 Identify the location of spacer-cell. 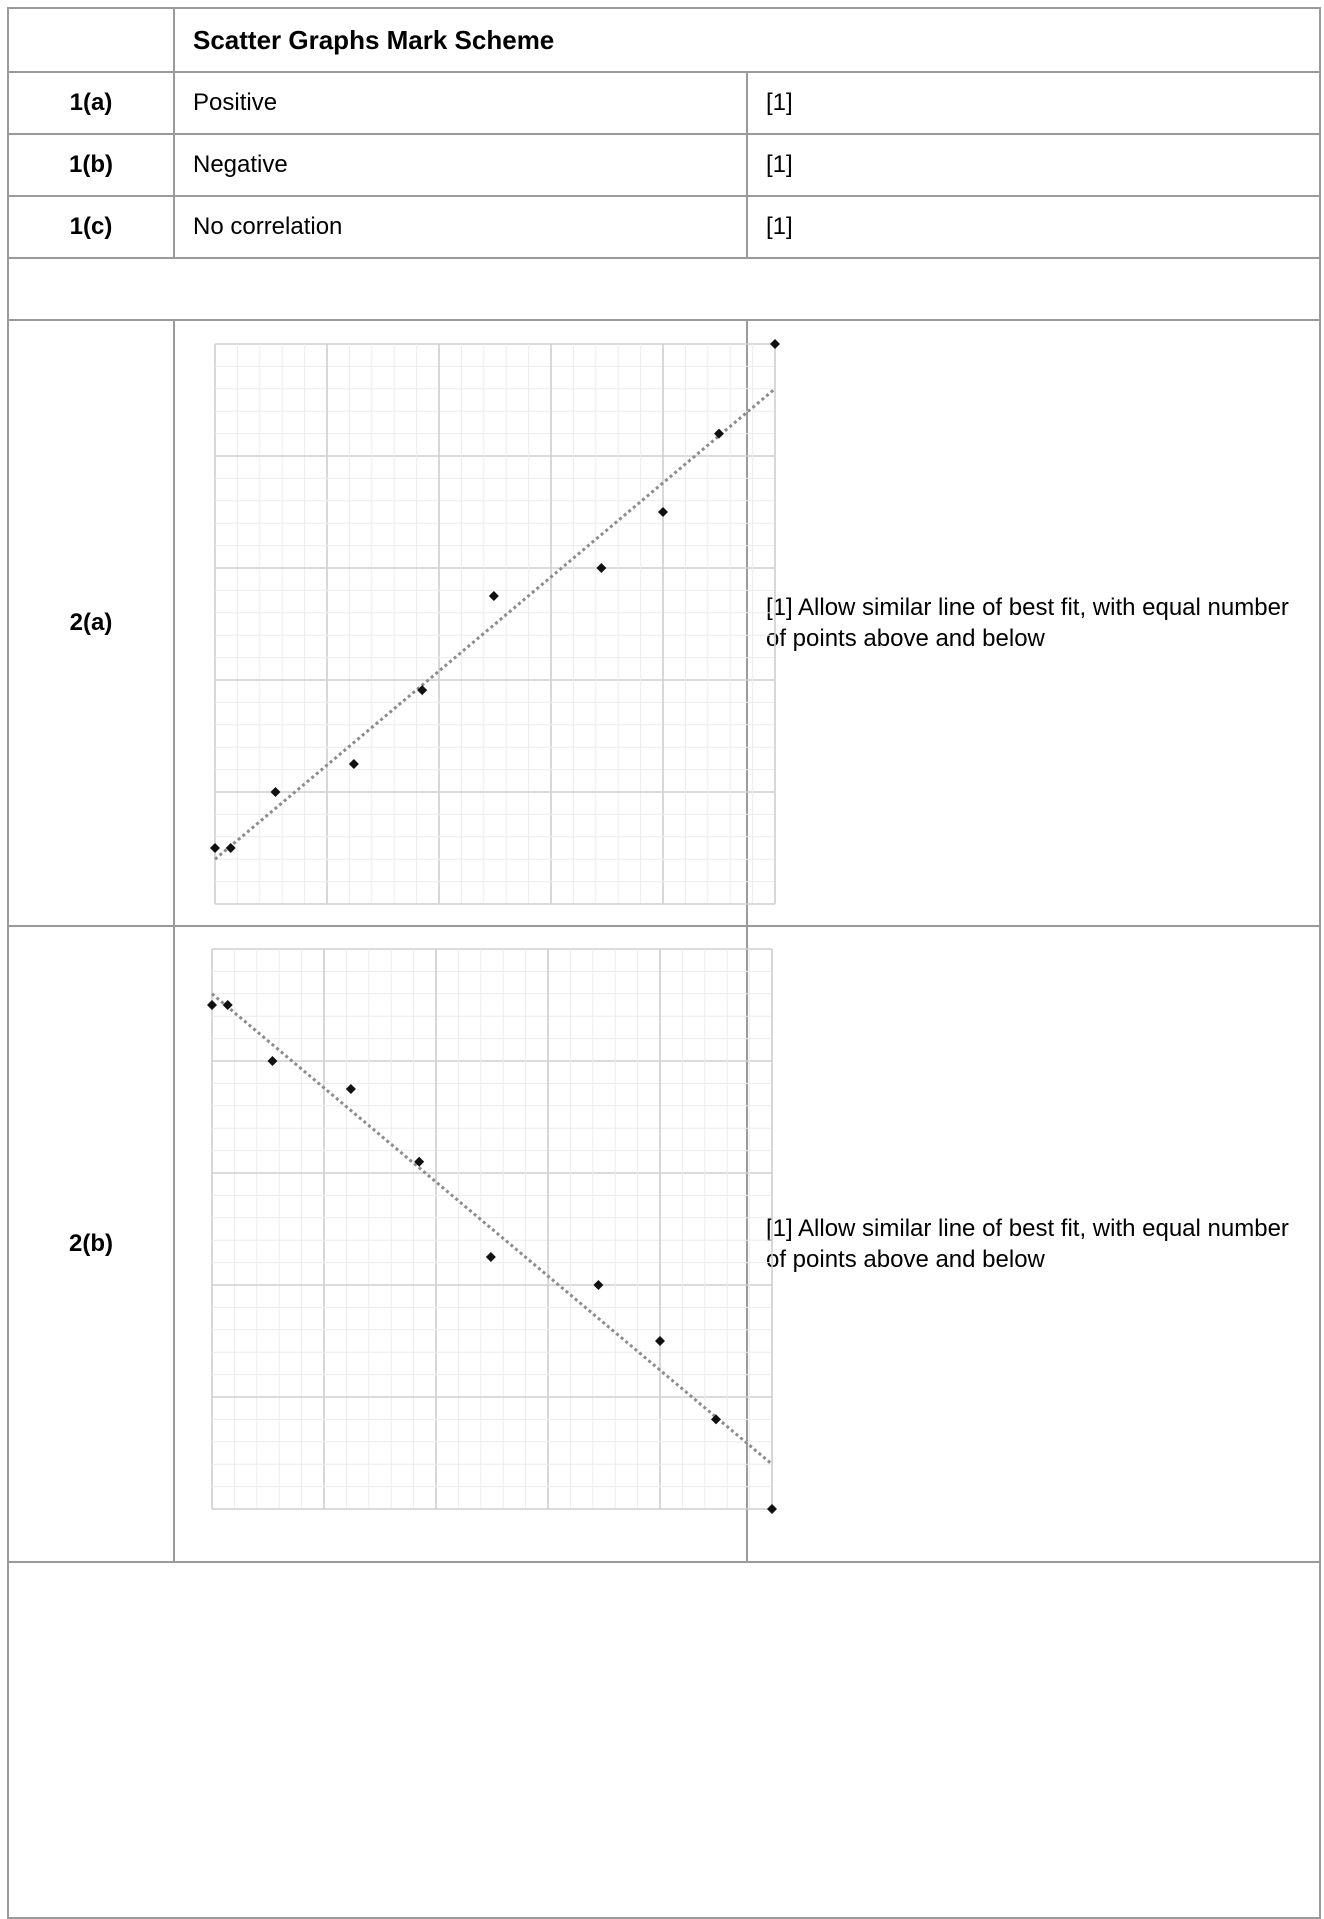
(664, 289).